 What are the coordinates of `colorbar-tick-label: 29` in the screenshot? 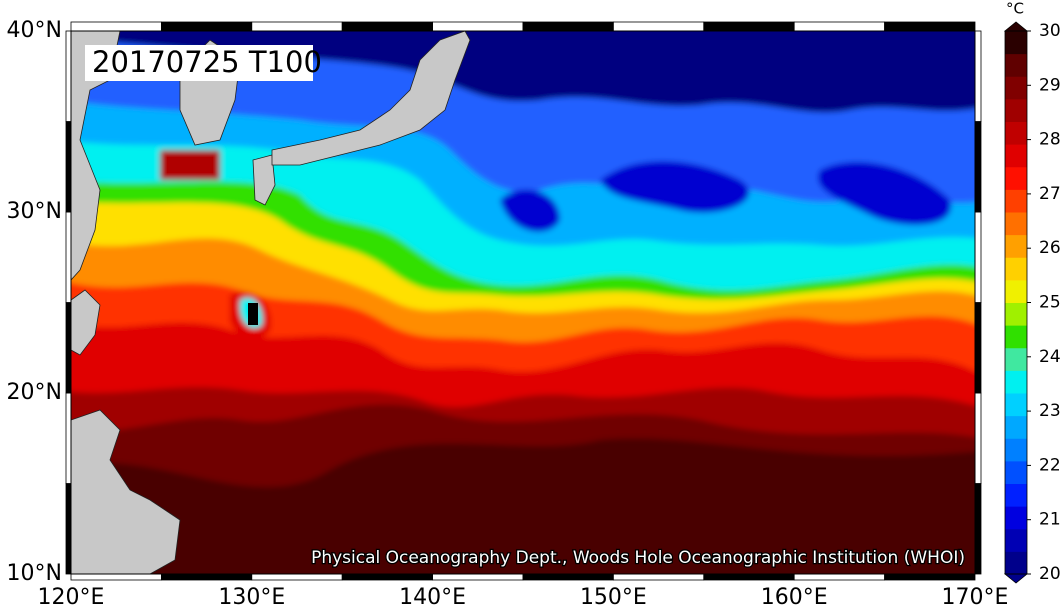 It's located at (1050, 85).